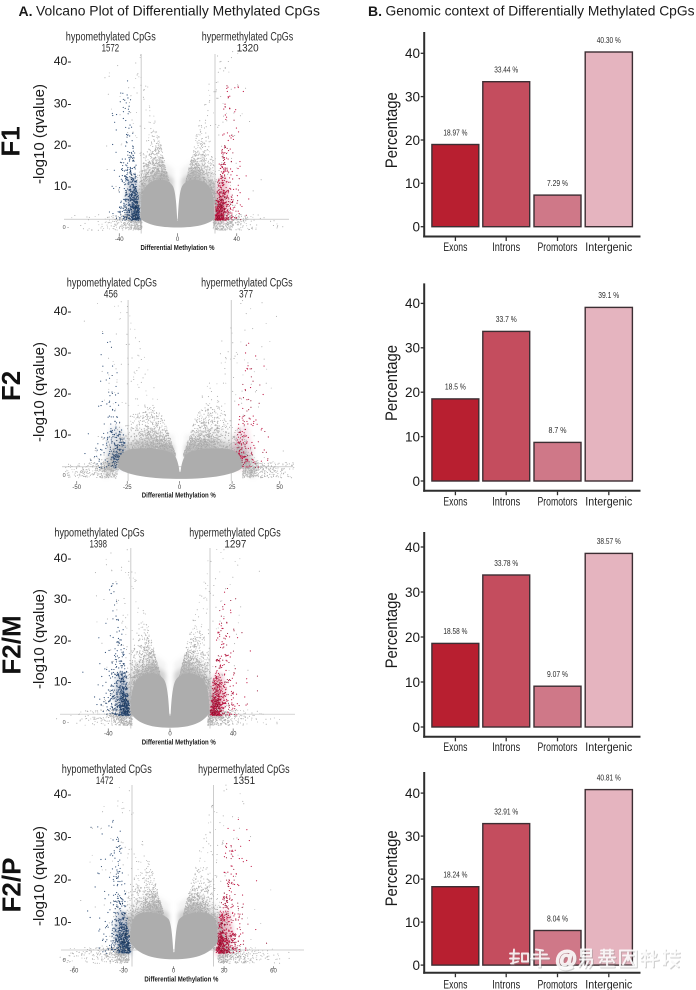 The height and width of the screenshot is (990, 696). What do you see at coordinates (13, 141) in the screenshot?
I see `svg-text: F1` at bounding box center [13, 141].